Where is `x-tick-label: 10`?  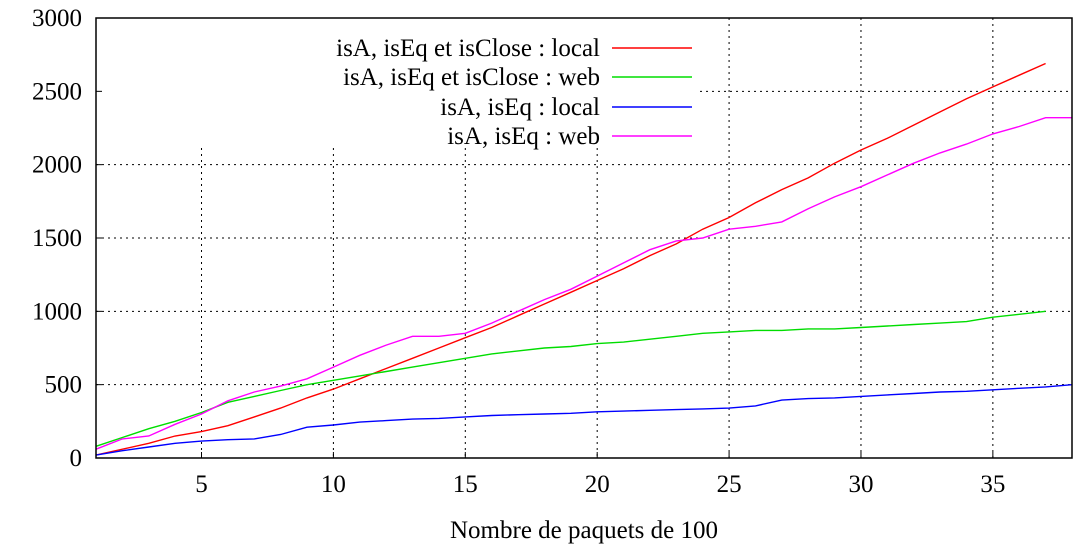
x-tick-label: 10 is located at coordinates (333, 484).